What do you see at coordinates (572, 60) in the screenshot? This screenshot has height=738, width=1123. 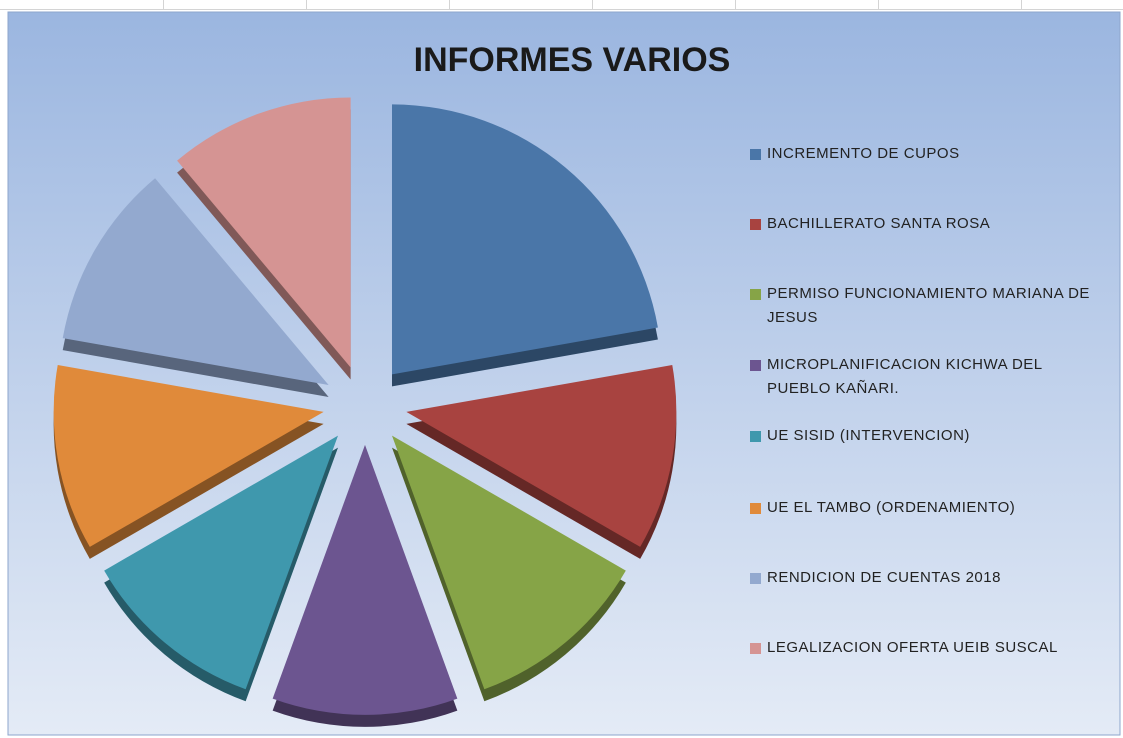 I see `chart-title: INFORMES VARIOS` at bounding box center [572, 60].